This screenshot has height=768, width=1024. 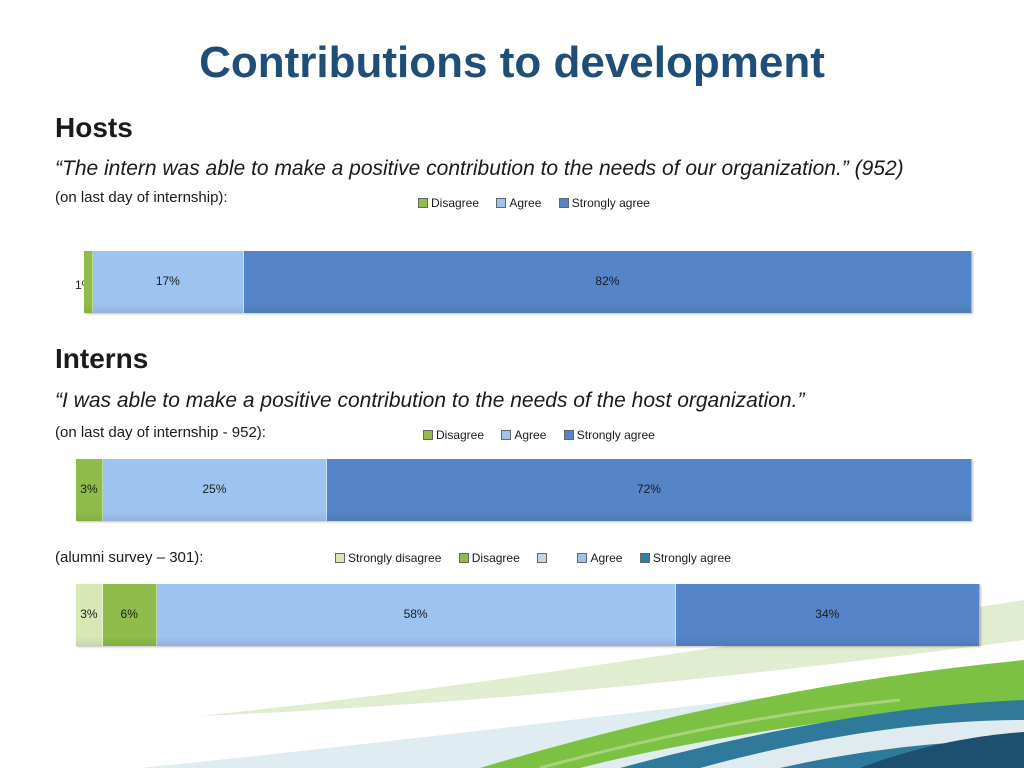 What do you see at coordinates (512, 62) in the screenshot?
I see `page-title: Contributions to development` at bounding box center [512, 62].